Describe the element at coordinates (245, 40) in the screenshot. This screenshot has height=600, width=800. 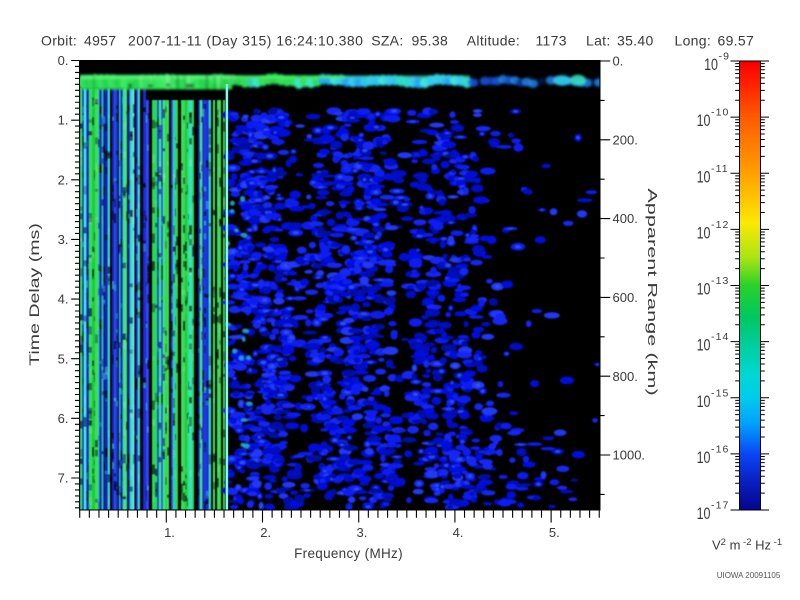
I see `svg-text:2007-11-11 (Day 315) 16:24:10.: 2007-11-11 (Day 315) 16:24:10.380` at that location.